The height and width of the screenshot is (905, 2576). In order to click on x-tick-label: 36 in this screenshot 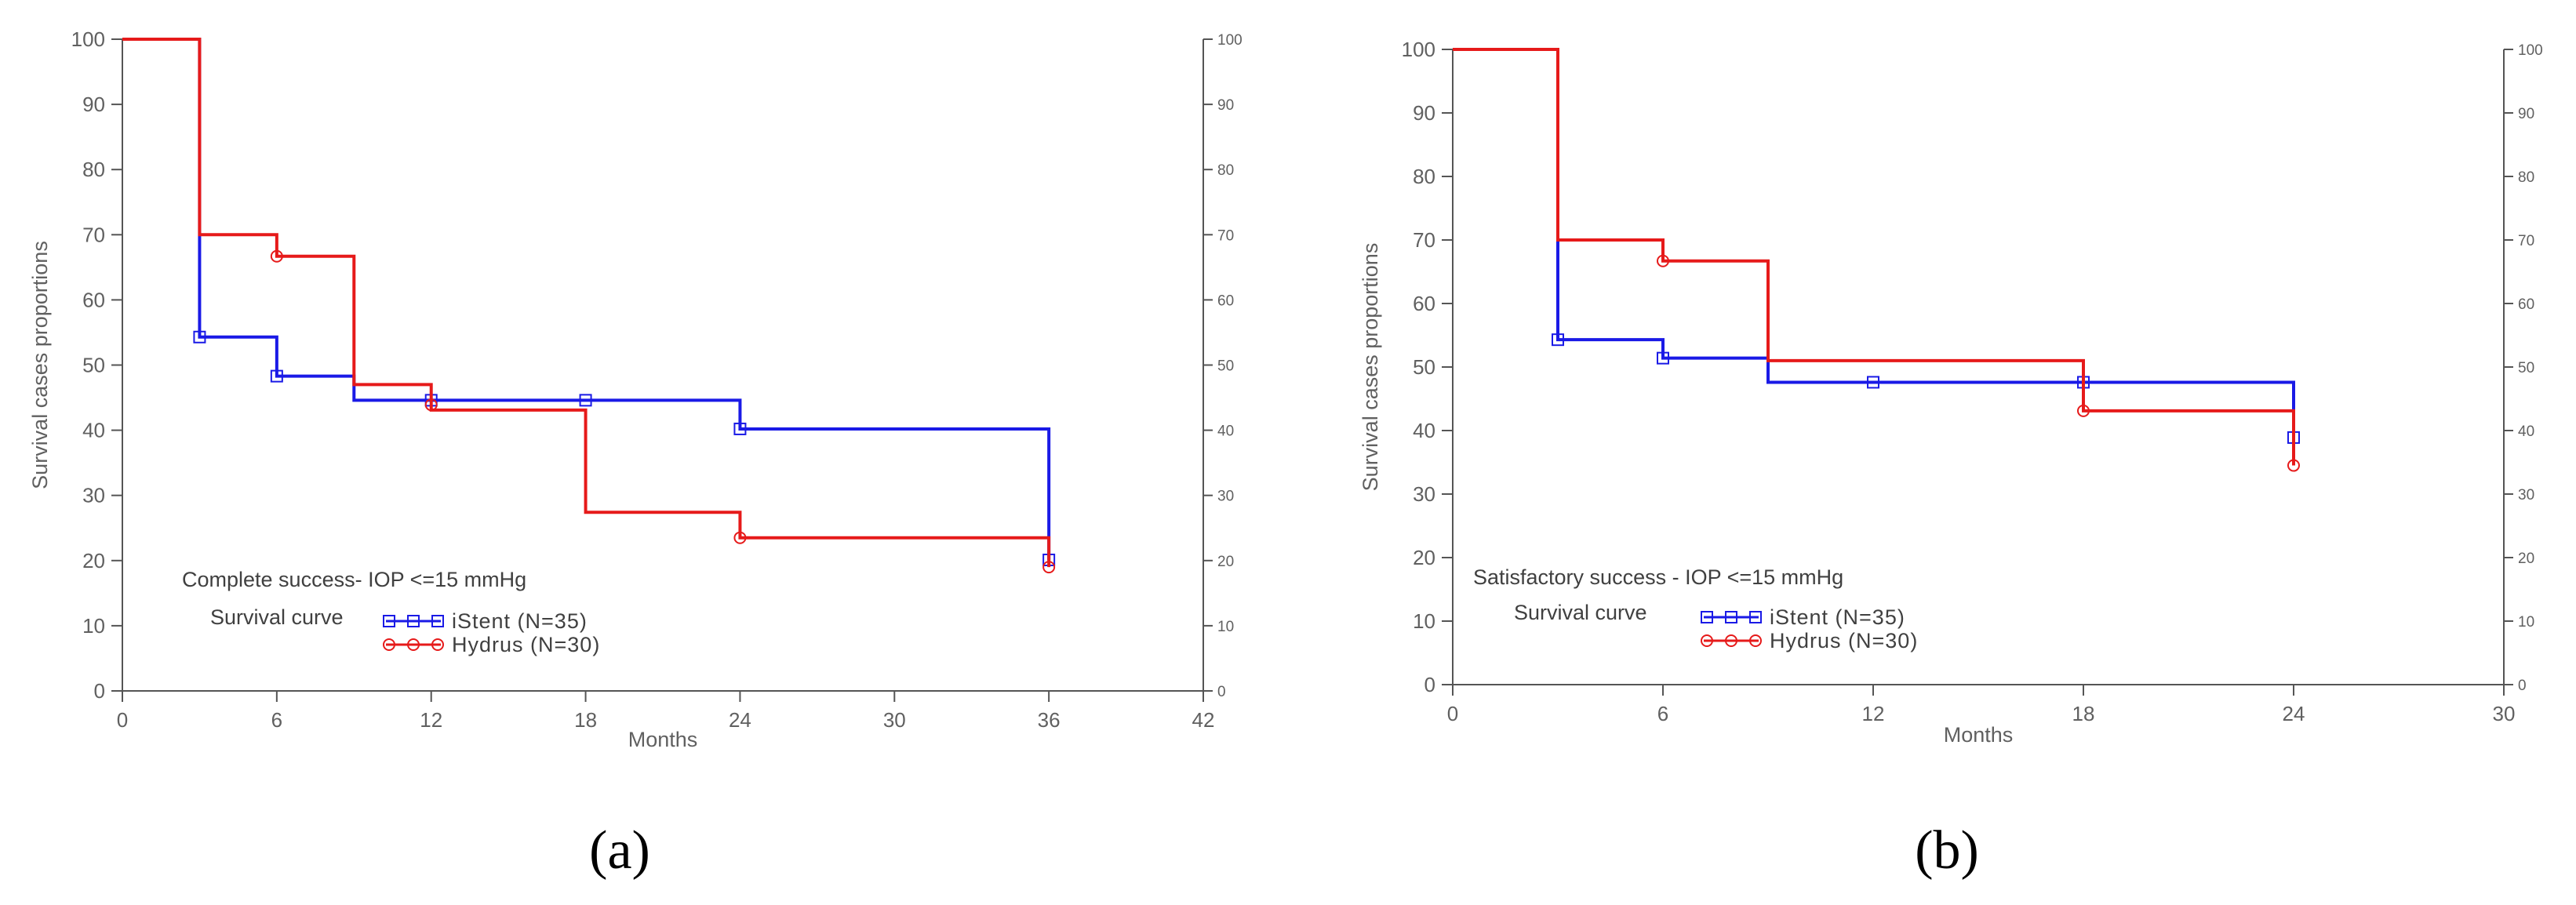, I will do `click(1049, 720)`.